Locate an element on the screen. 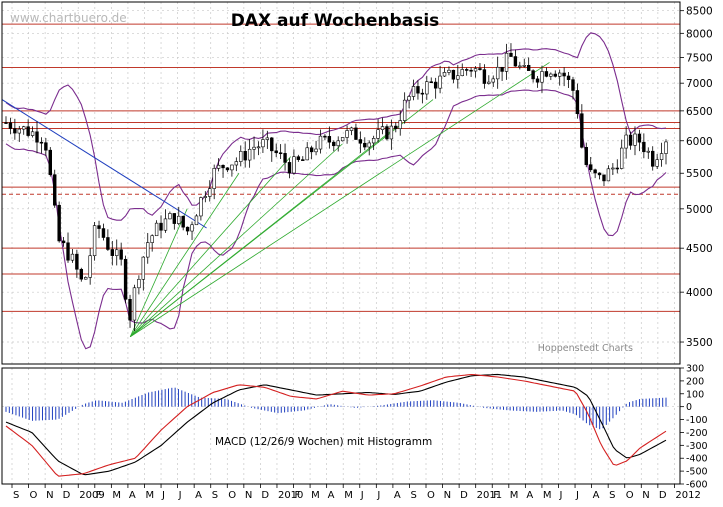 This screenshot has height=507, width=723. macd-tick-label: 100 is located at coordinates (695, 394).